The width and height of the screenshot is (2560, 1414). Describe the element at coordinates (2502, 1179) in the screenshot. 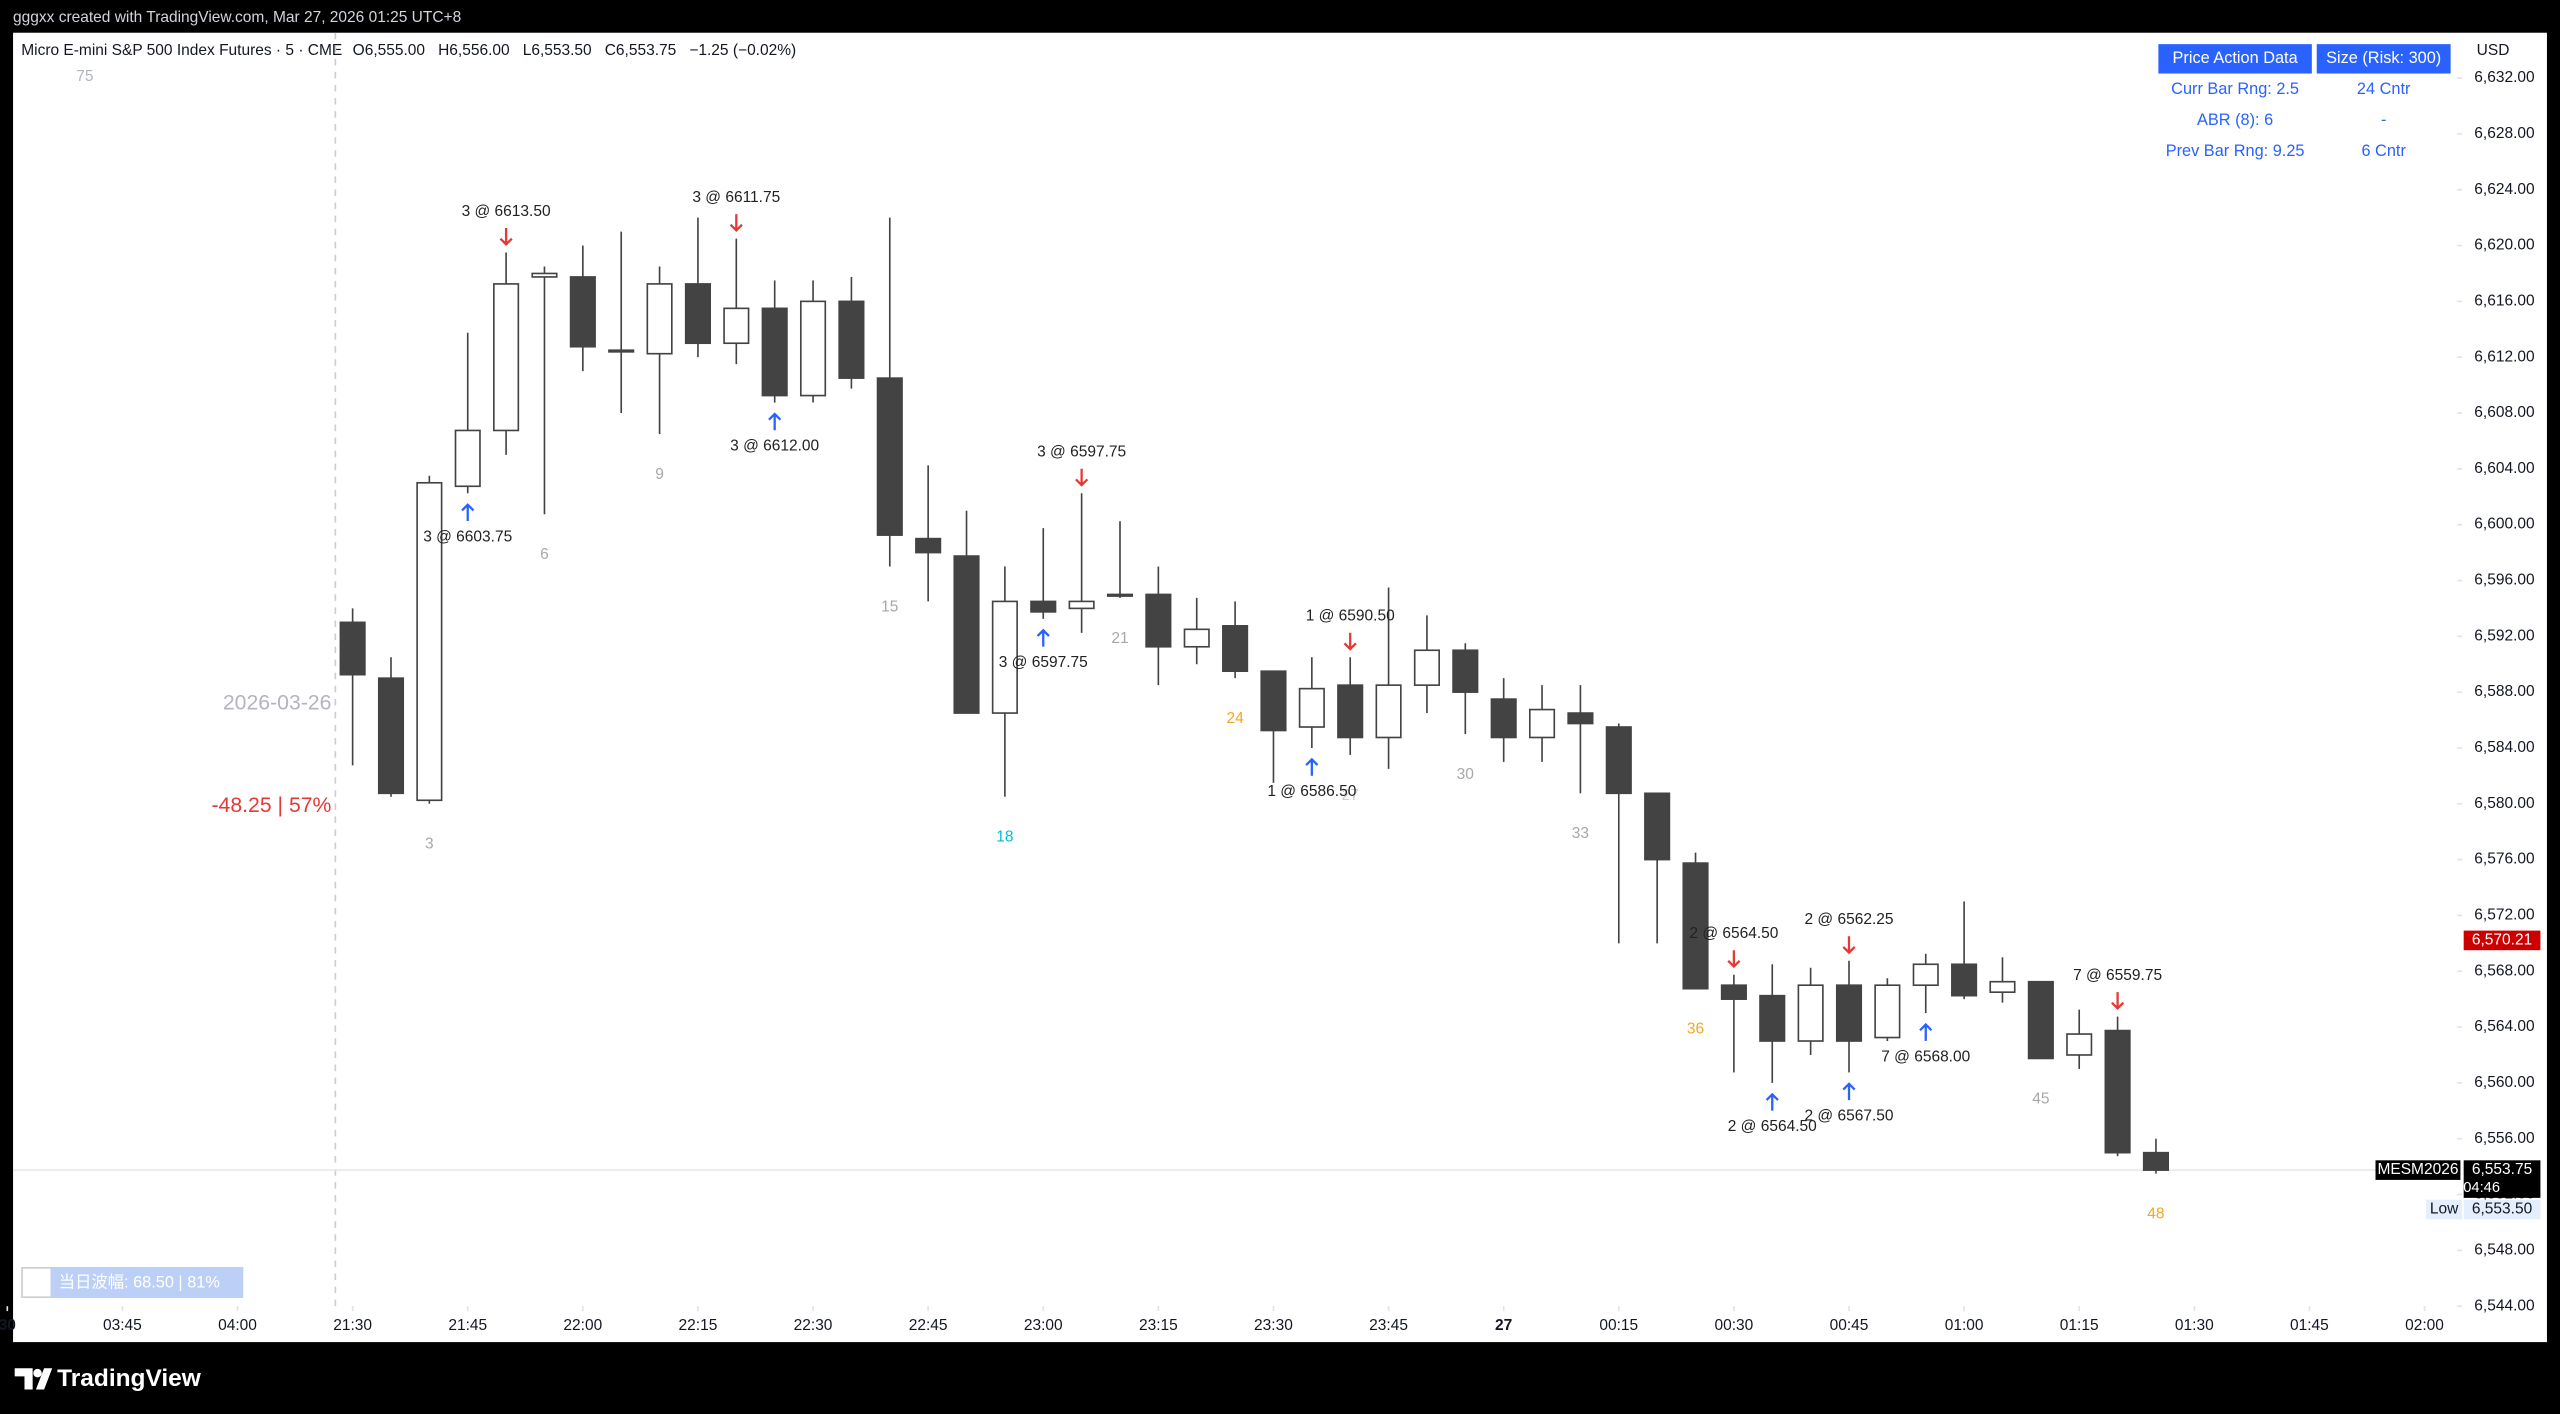

I see `last-price-tag` at that location.